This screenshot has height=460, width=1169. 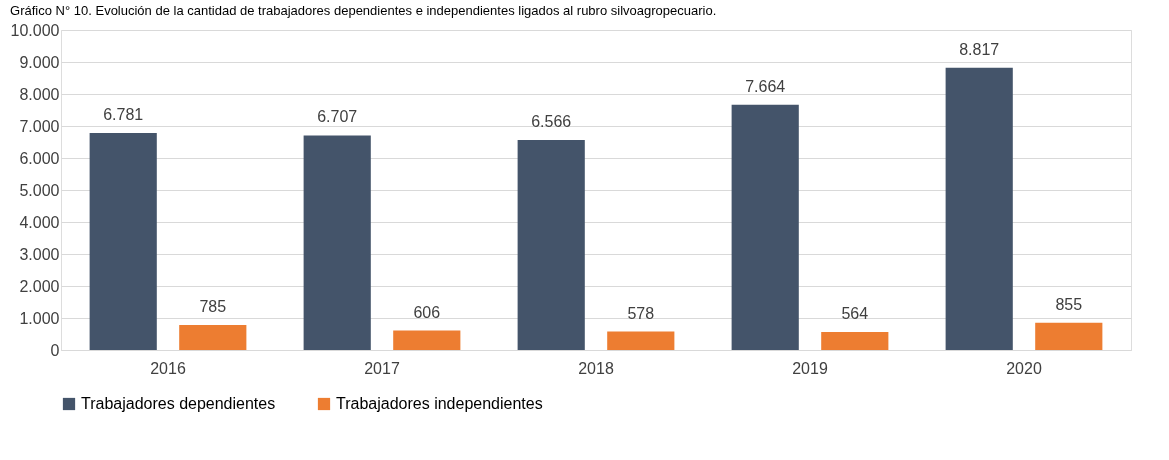 What do you see at coordinates (39, 254) in the screenshot?
I see `y-tick-label: 3.000` at bounding box center [39, 254].